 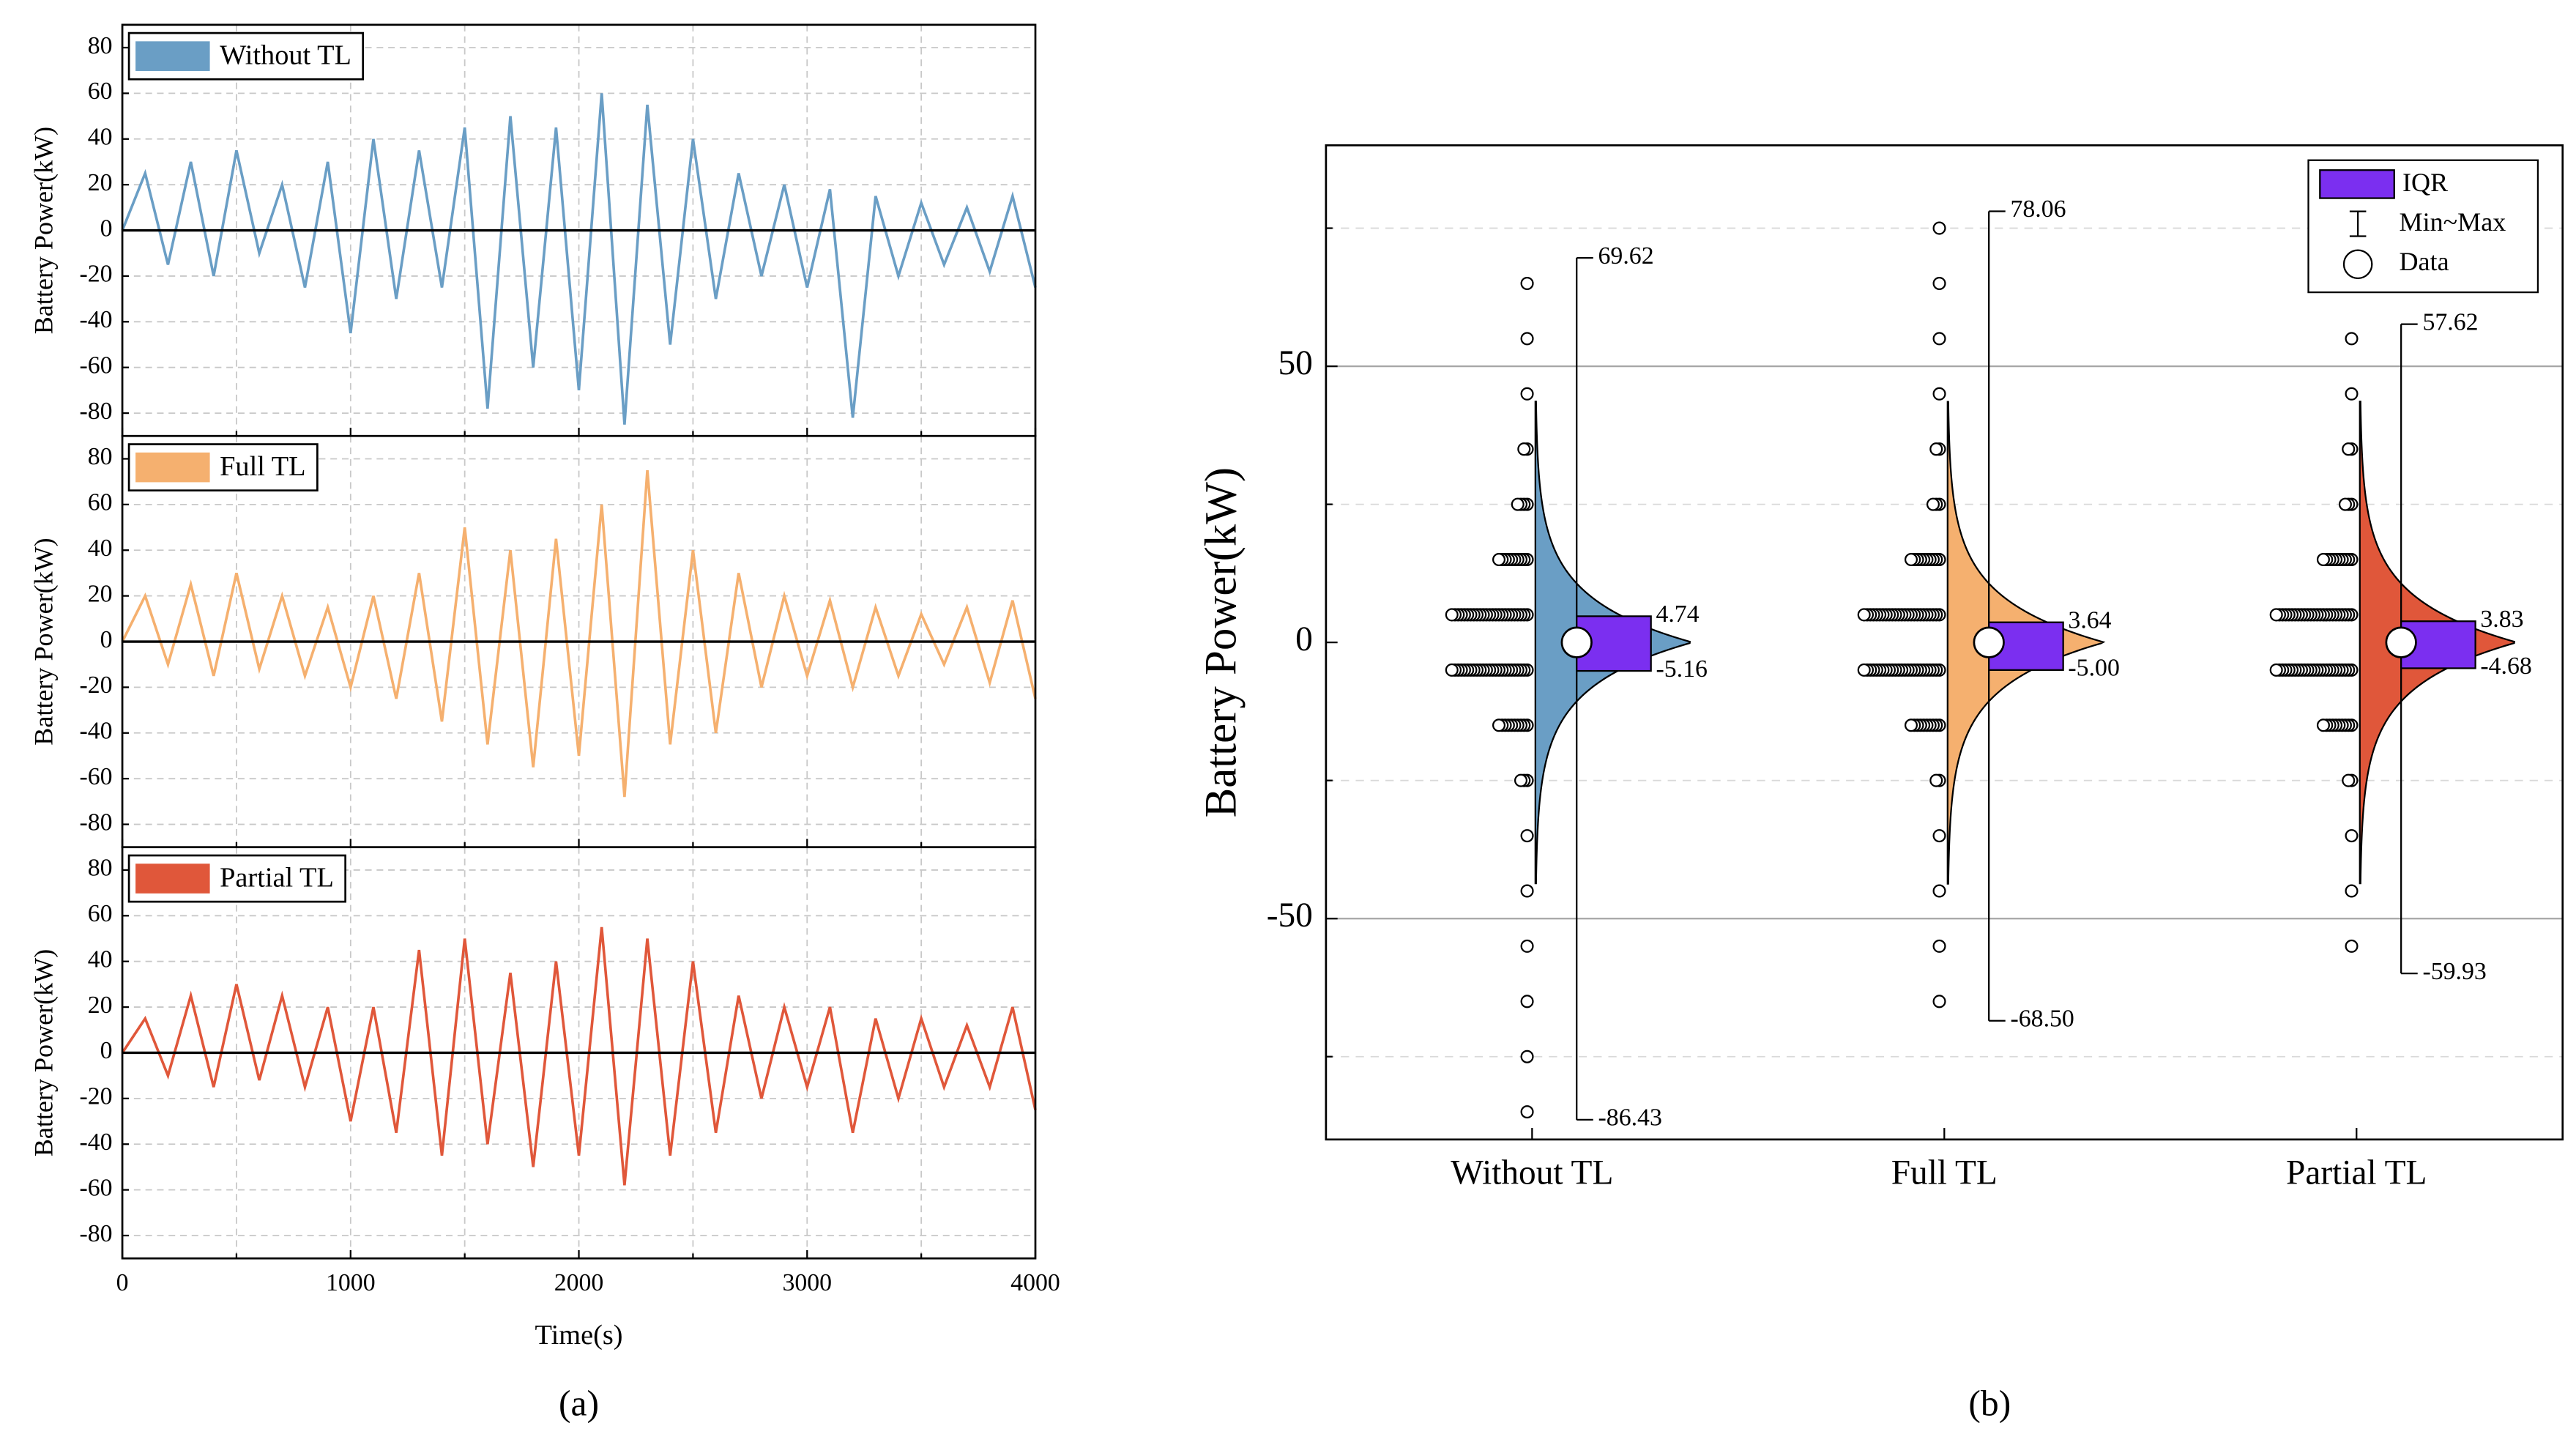 I want to click on legend-data, so click(x=2357, y=265).